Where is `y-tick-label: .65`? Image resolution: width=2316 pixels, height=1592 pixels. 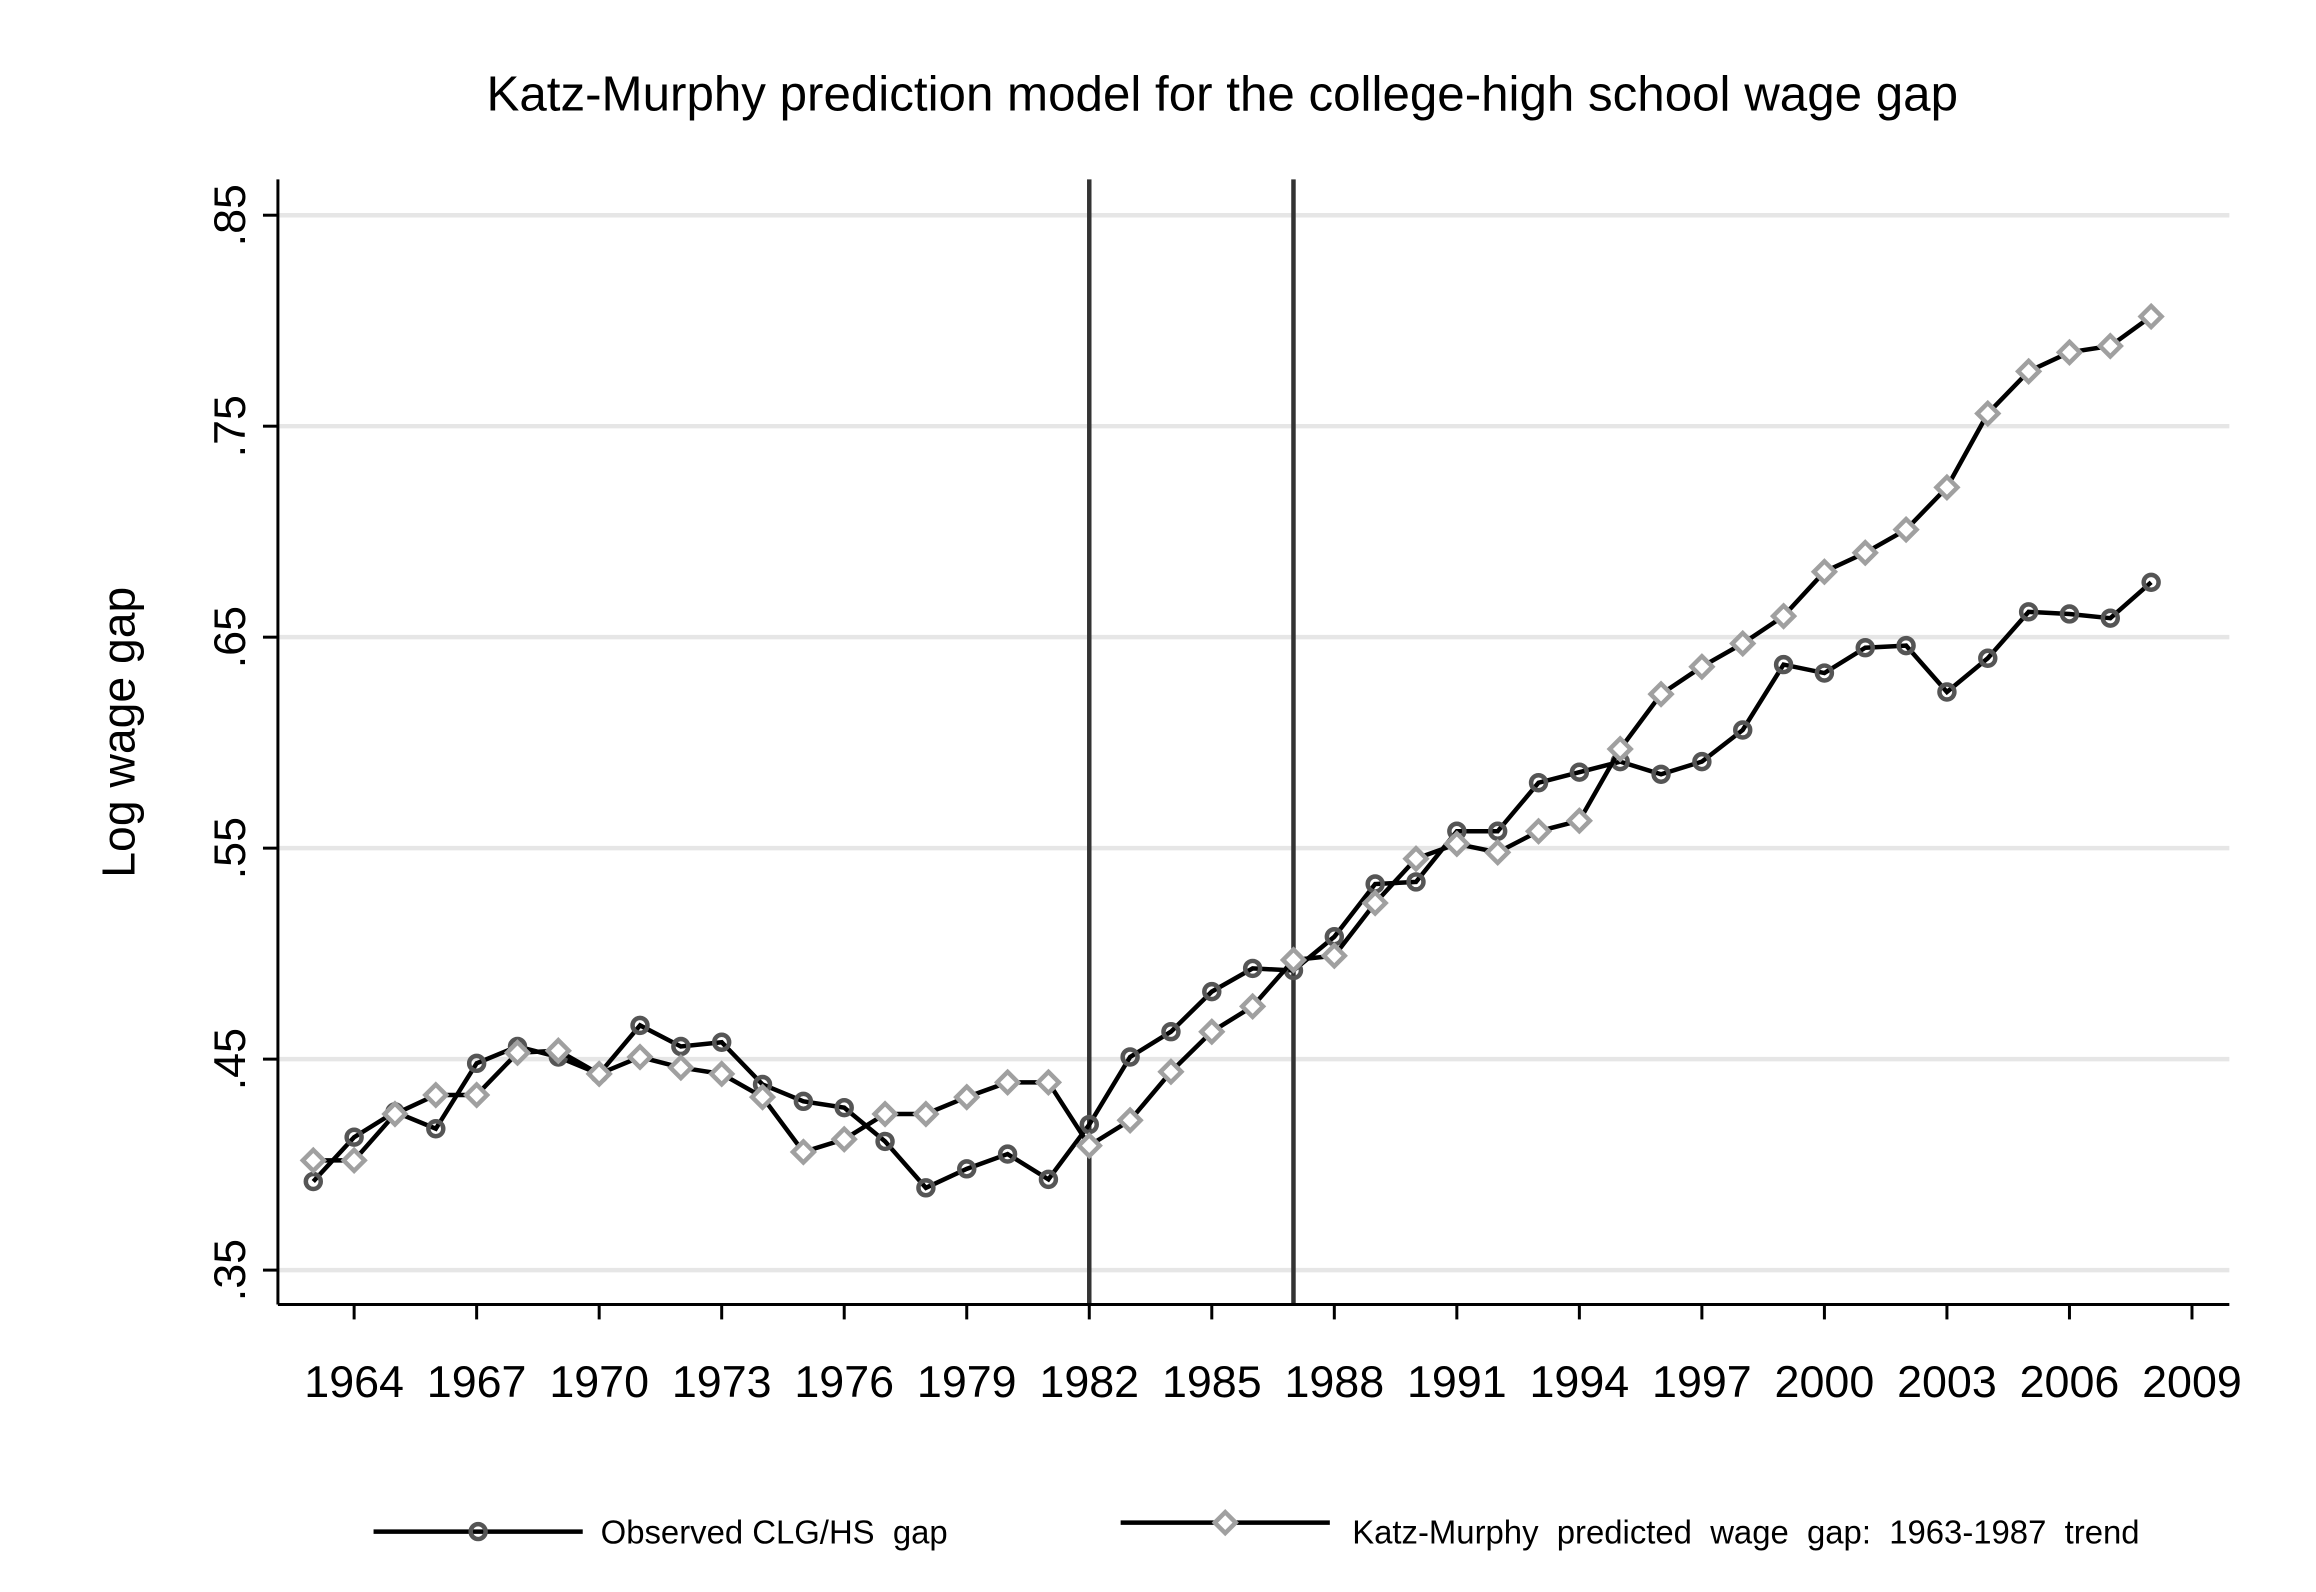 y-tick-label: .65 is located at coordinates (230, 637).